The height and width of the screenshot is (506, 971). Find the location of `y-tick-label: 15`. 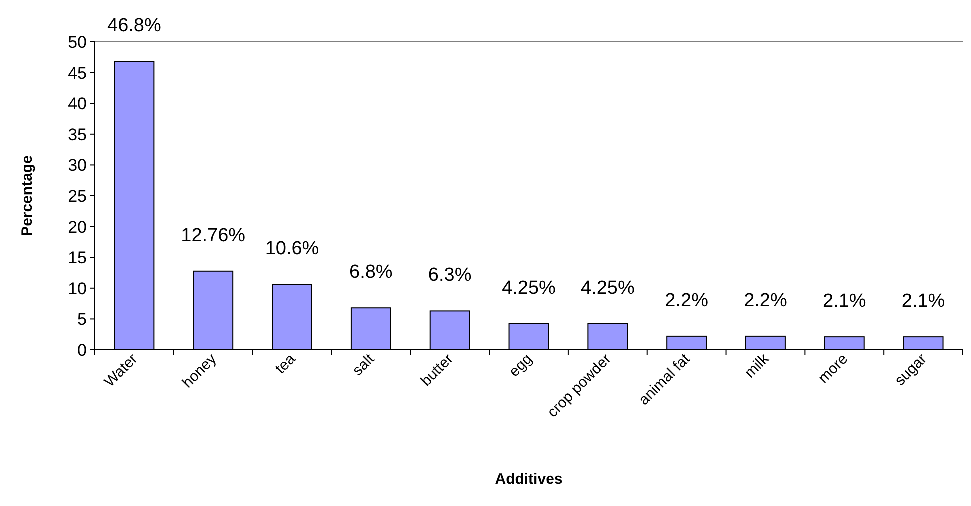

y-tick-label: 15 is located at coordinates (77, 258).